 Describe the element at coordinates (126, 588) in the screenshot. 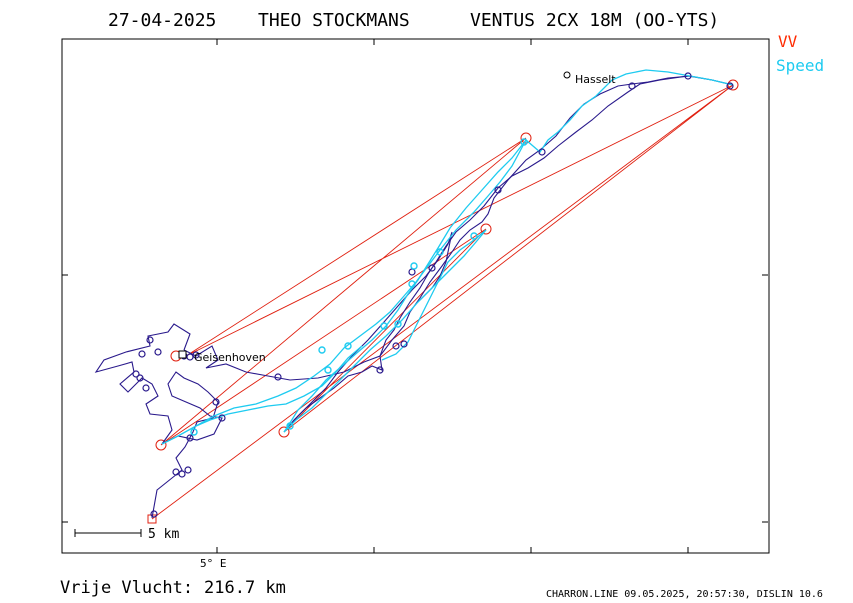

I see `distance-label: Vrije Vlucht:` at that location.